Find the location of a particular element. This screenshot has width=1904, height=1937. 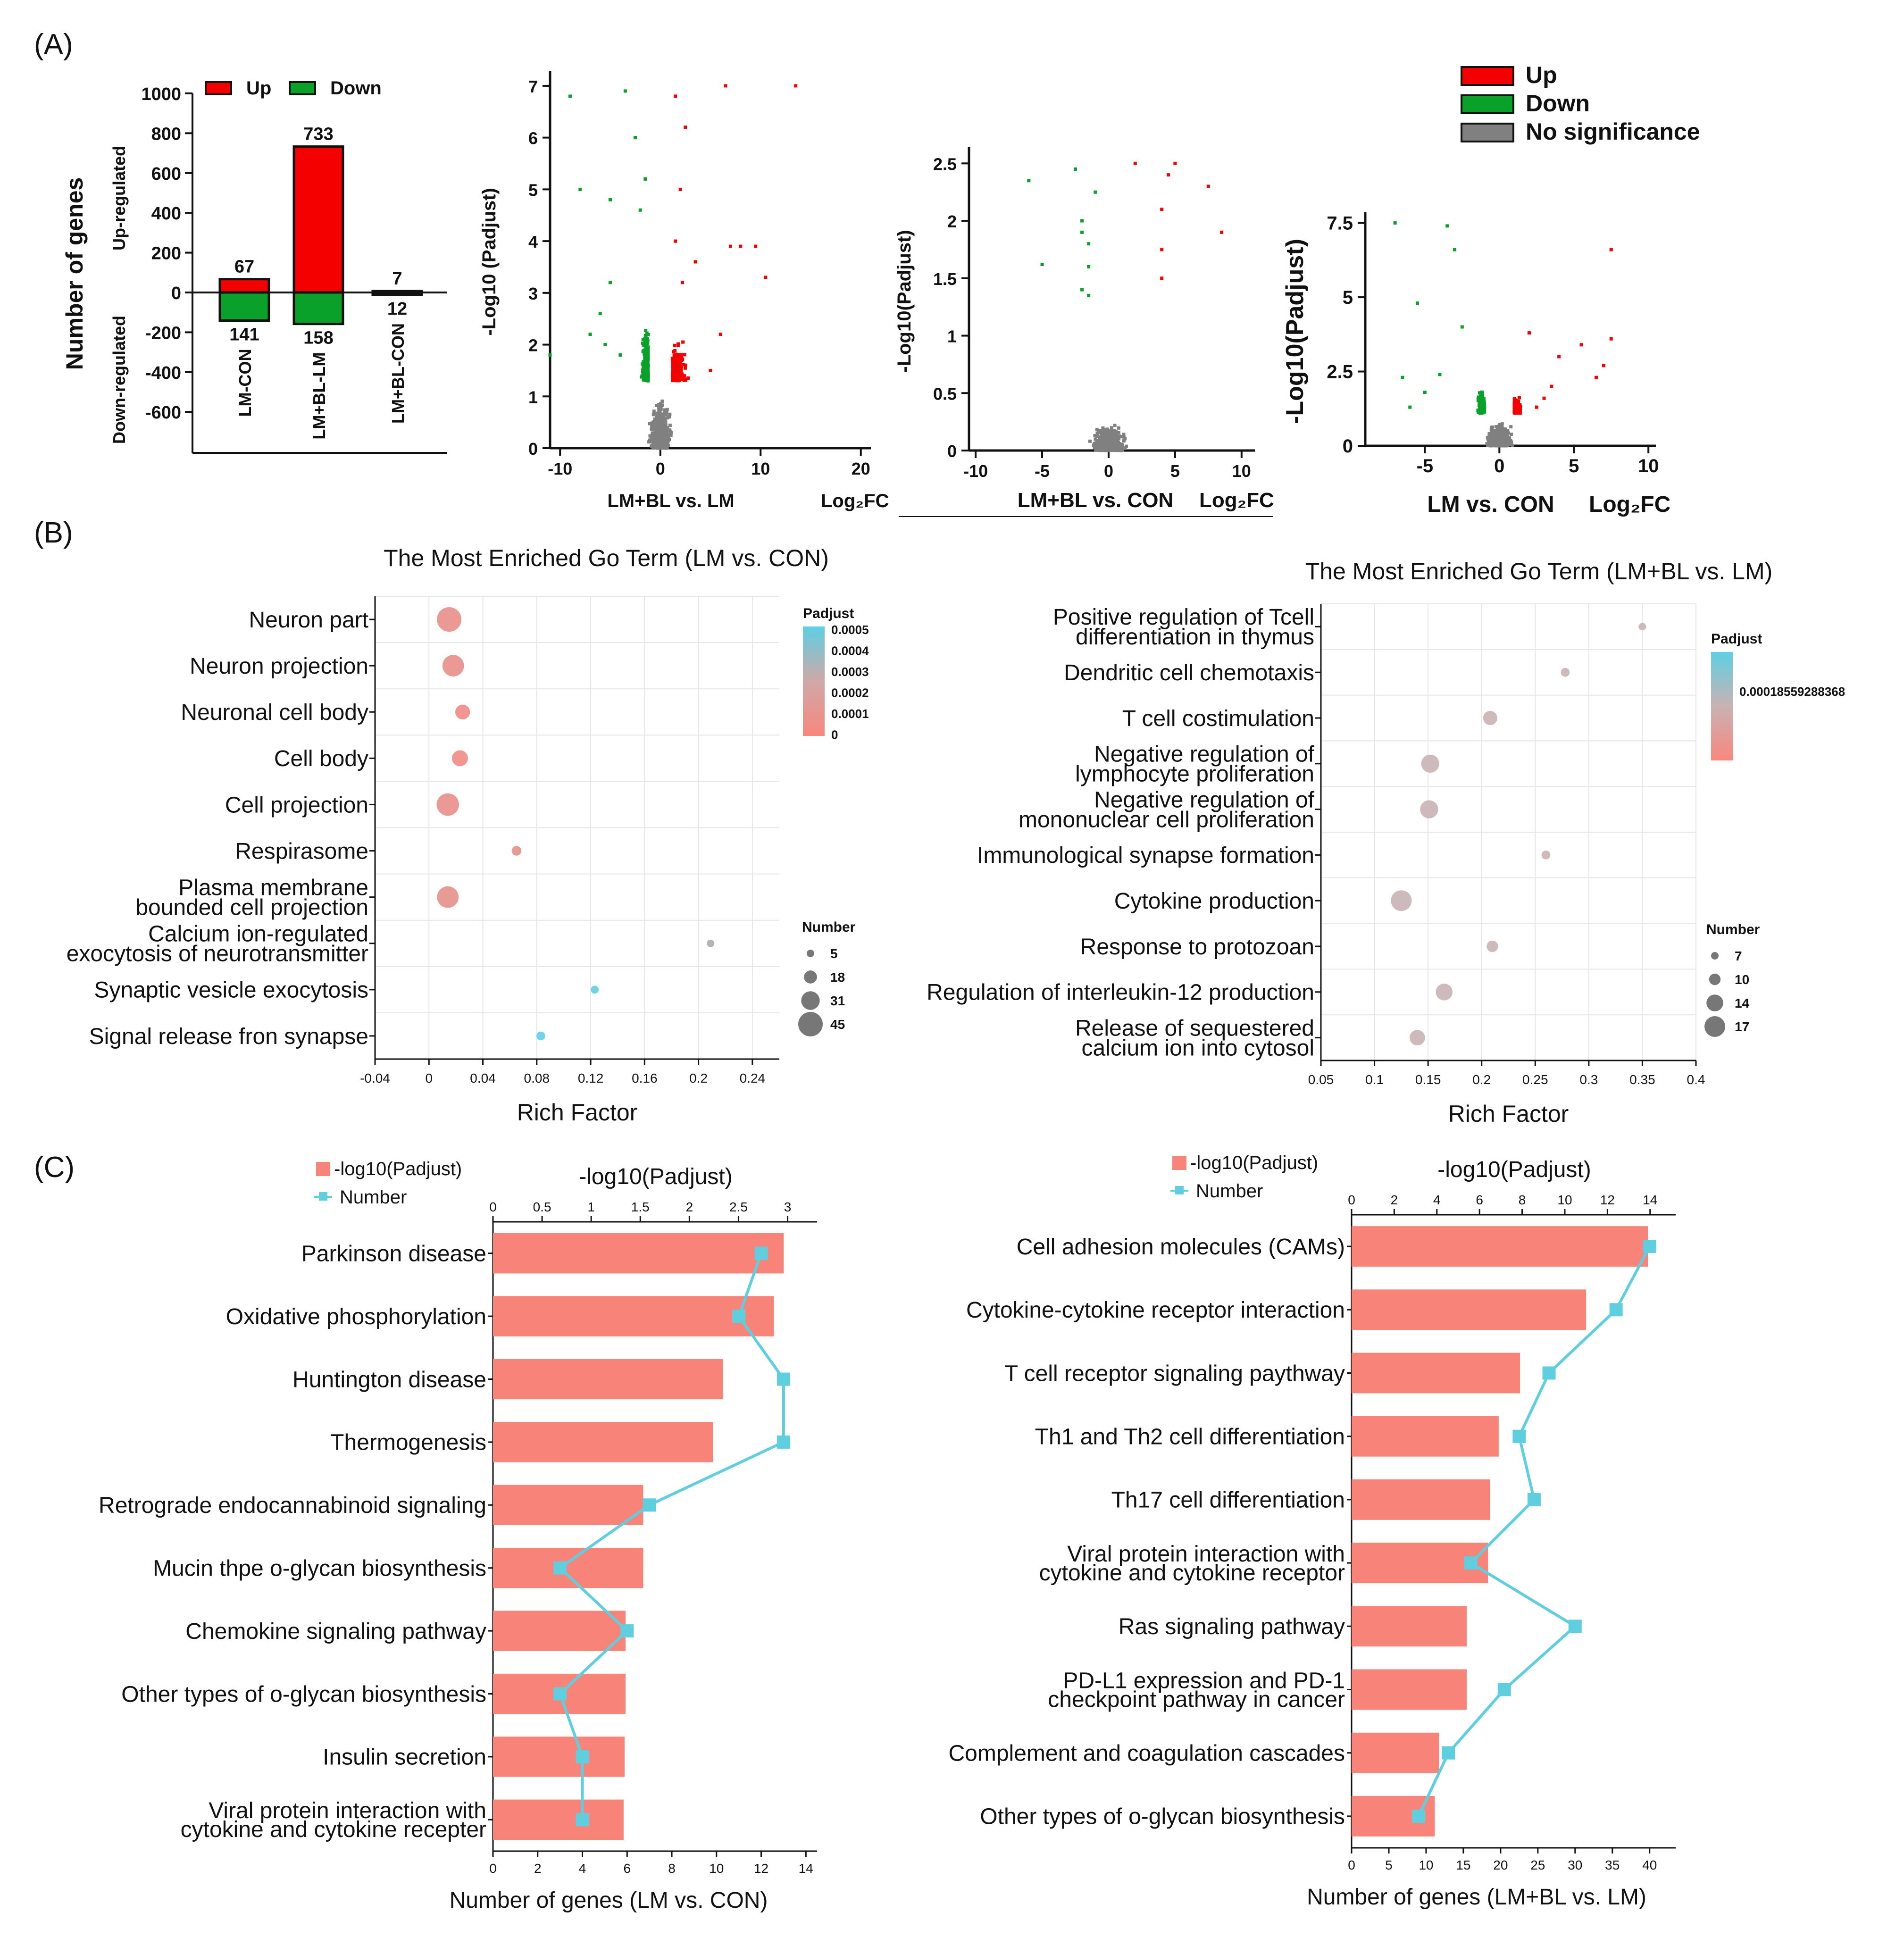

size-legend-label: 7 is located at coordinates (1739, 956).